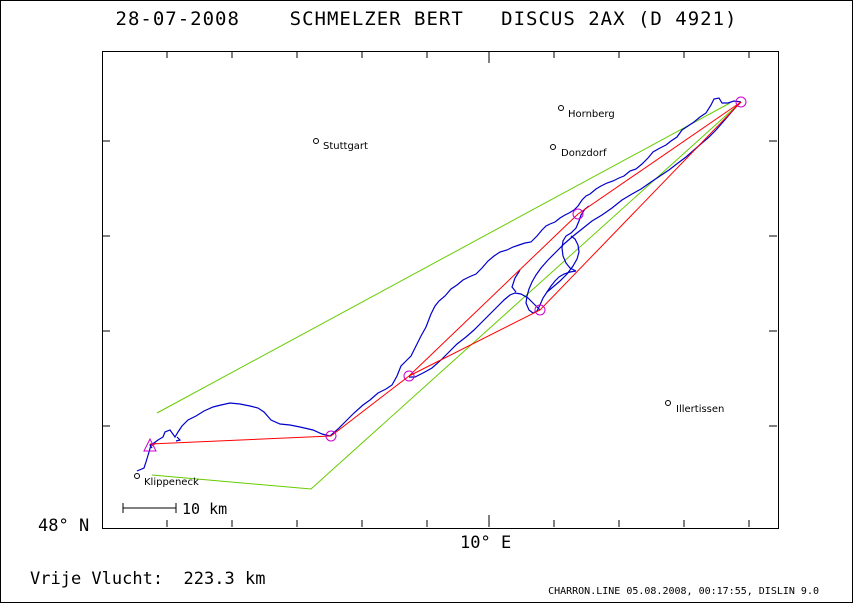 The image size is (853, 603). What do you see at coordinates (486, 543) in the screenshot?
I see `longitude-label: 10° E` at bounding box center [486, 543].